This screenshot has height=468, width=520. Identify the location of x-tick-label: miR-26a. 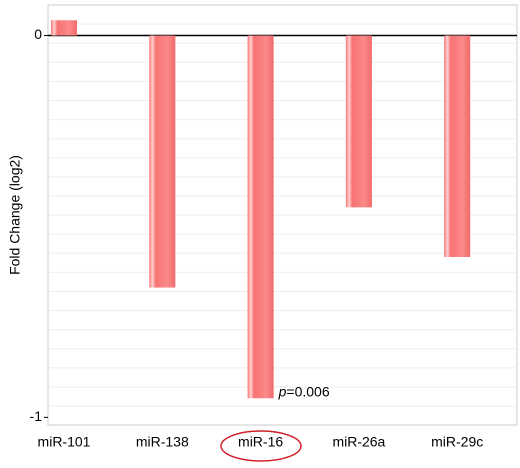
(358, 442).